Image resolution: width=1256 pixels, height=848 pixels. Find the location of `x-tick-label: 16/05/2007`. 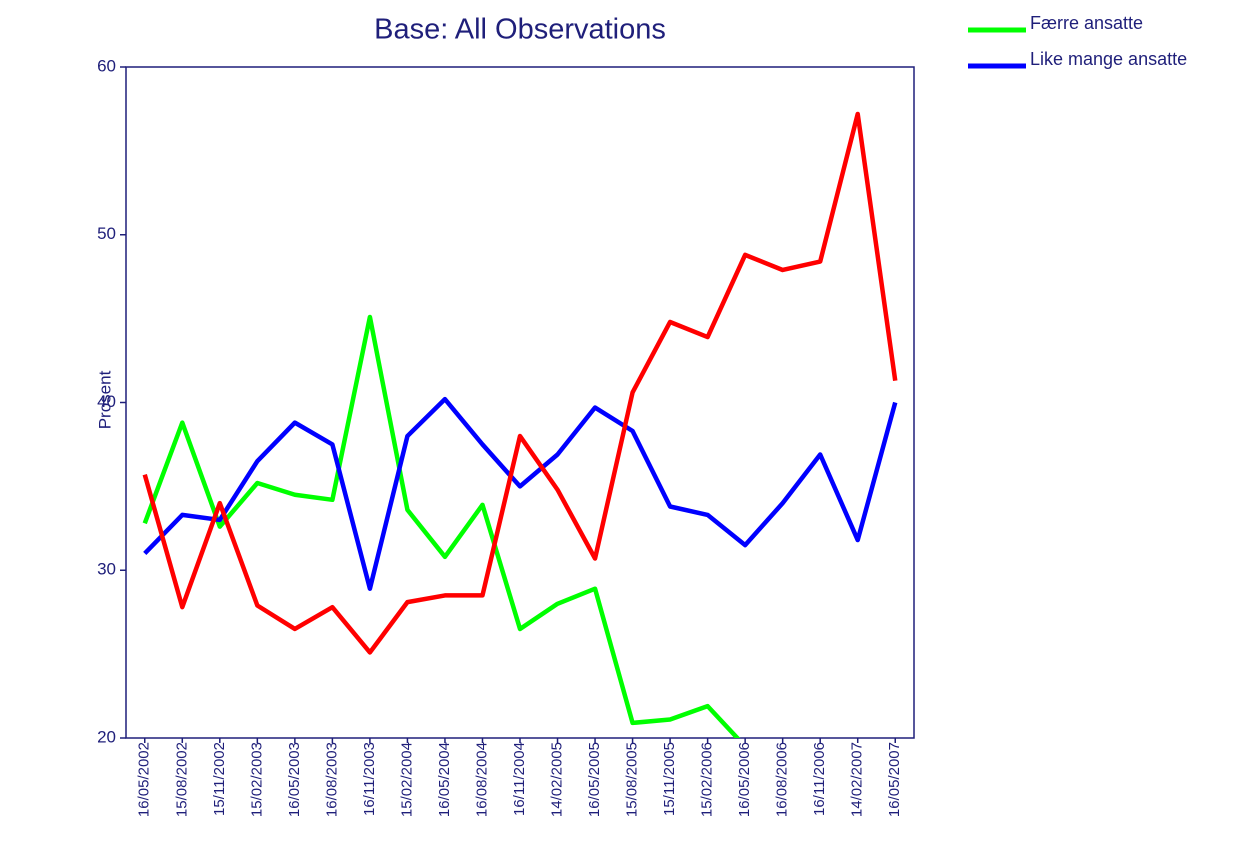

x-tick-label: 16/05/2007 is located at coordinates (894, 779).